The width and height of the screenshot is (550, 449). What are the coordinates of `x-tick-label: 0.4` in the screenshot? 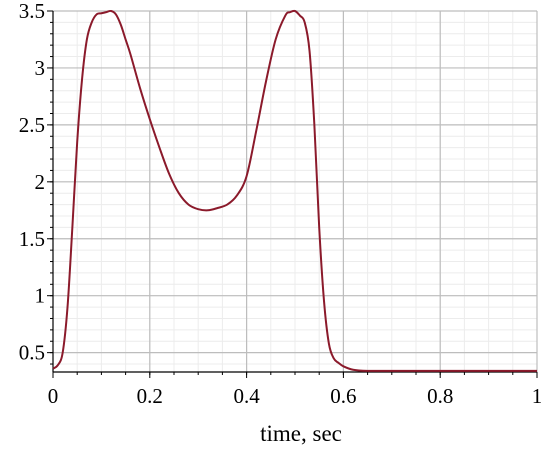 It's located at (246, 396).